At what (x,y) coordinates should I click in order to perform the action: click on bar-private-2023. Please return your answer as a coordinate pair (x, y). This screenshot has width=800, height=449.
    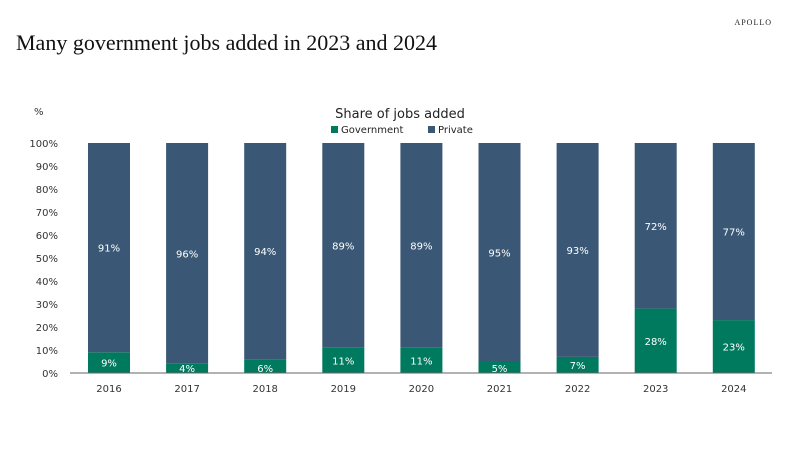
    Looking at the image, I should click on (655, 226).